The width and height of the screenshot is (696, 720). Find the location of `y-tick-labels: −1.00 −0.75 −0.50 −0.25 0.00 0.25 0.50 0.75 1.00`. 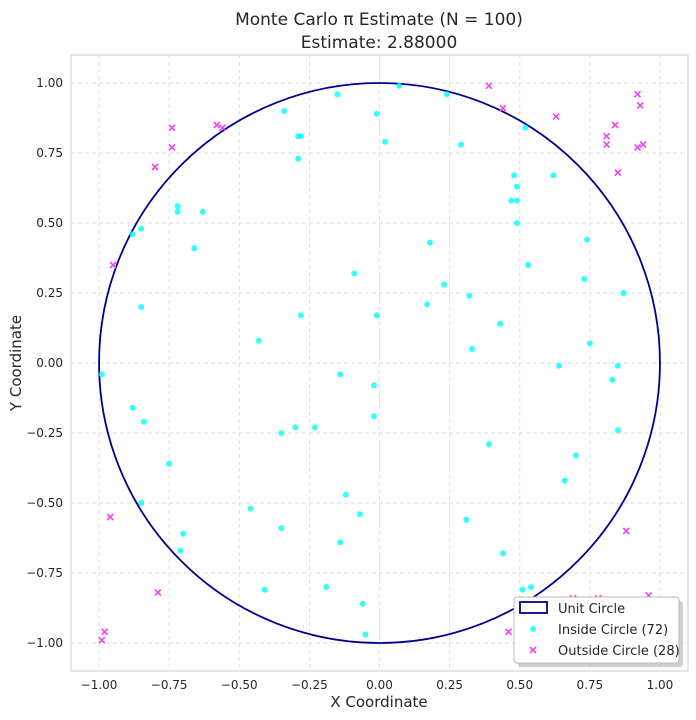

y-tick-labels: −1.00 −0.75 −0.50 −0.25 0.00 0.25 0.50 0.75 1.00 is located at coordinates (44, 363).